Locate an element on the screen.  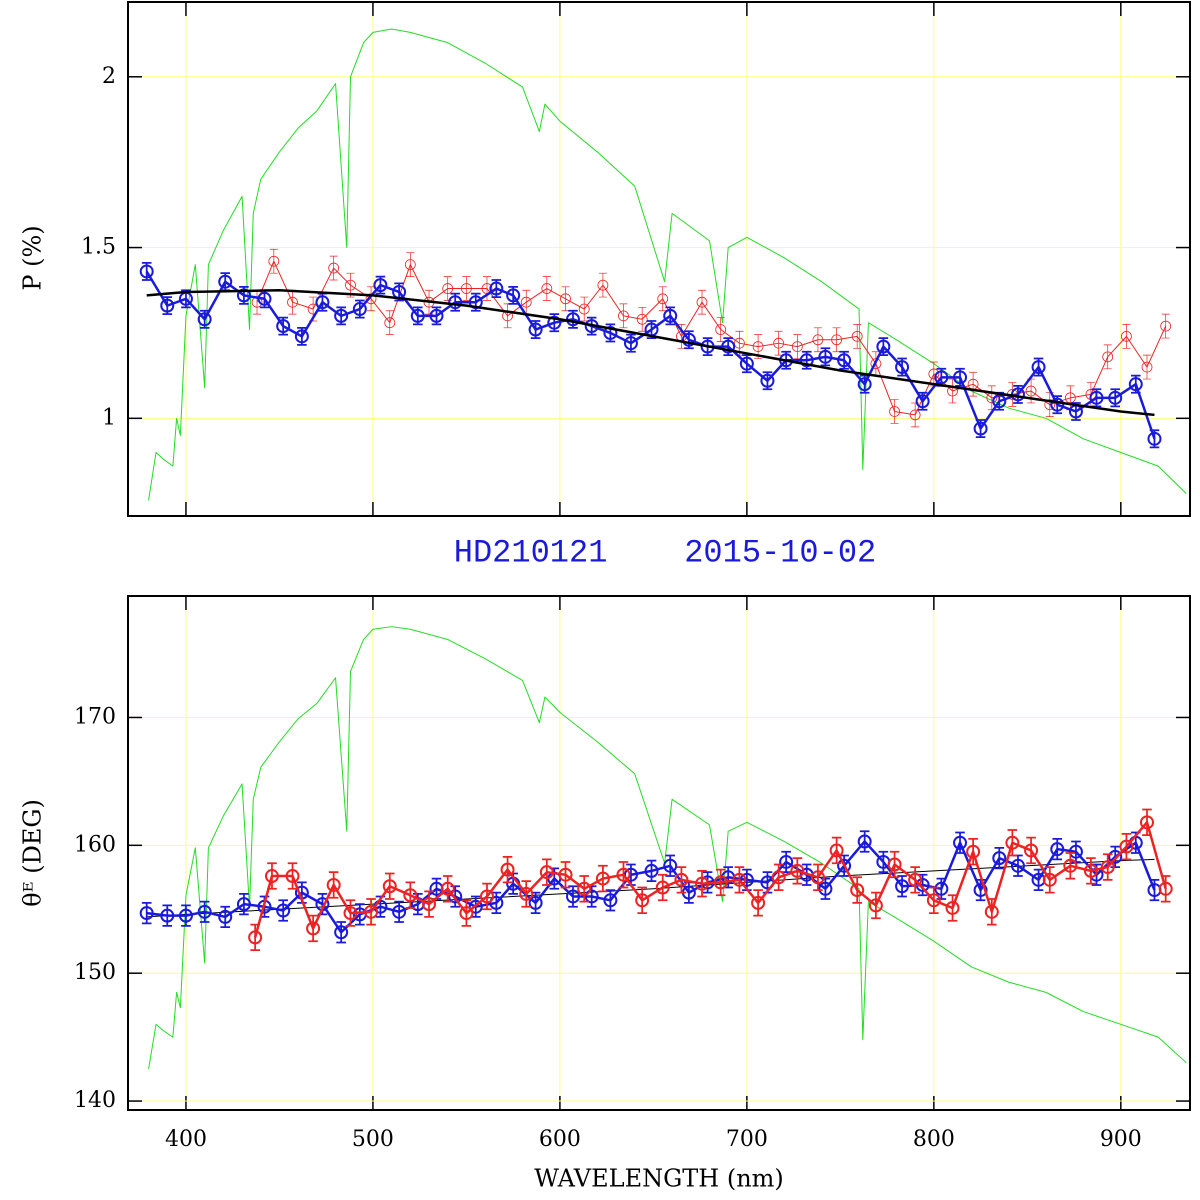
y-tick-label: 160 is located at coordinates (95, 844).